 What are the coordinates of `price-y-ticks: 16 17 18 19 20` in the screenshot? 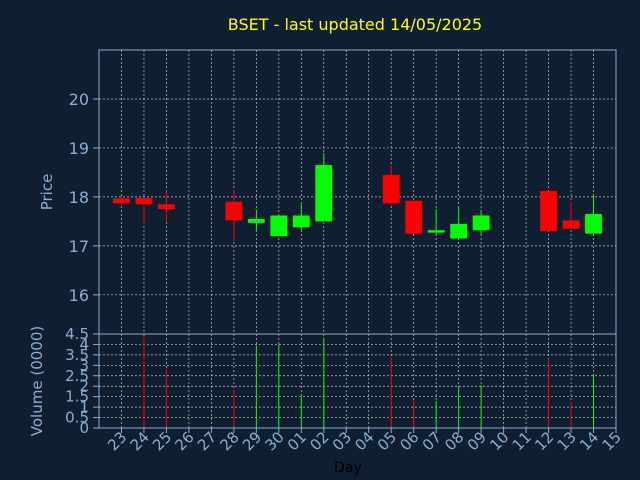 It's located at (84, 197).